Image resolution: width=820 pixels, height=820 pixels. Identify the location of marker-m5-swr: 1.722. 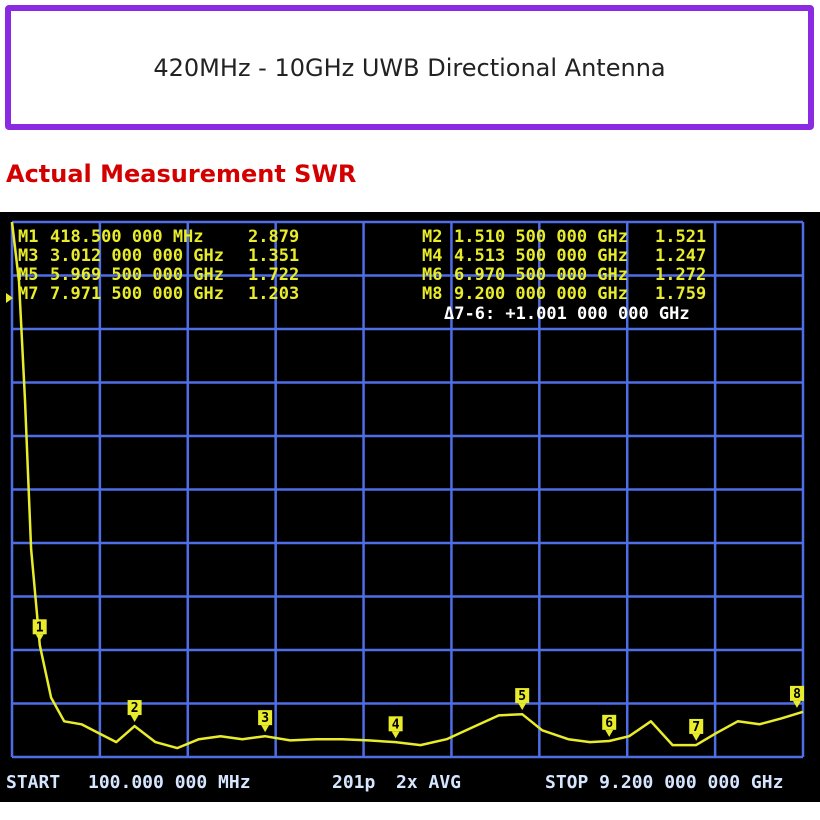
(273, 275).